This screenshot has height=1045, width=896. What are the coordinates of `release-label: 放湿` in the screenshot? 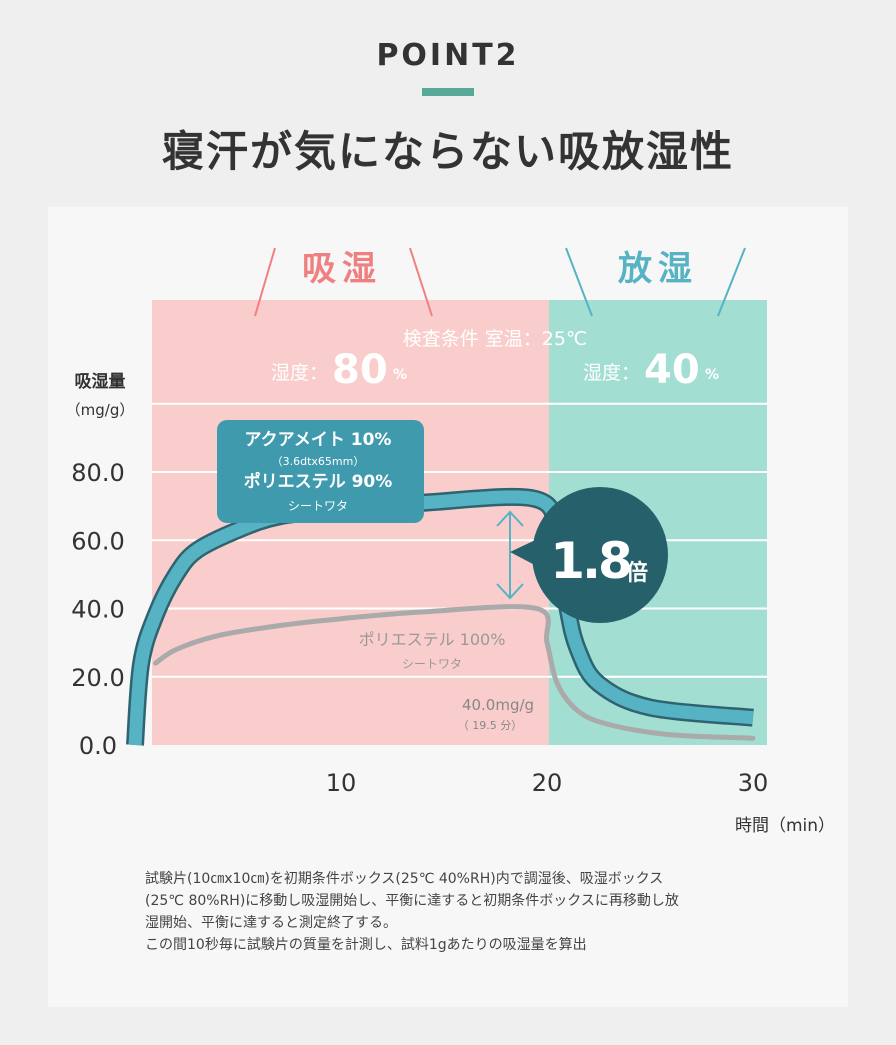 It's located at (658, 269).